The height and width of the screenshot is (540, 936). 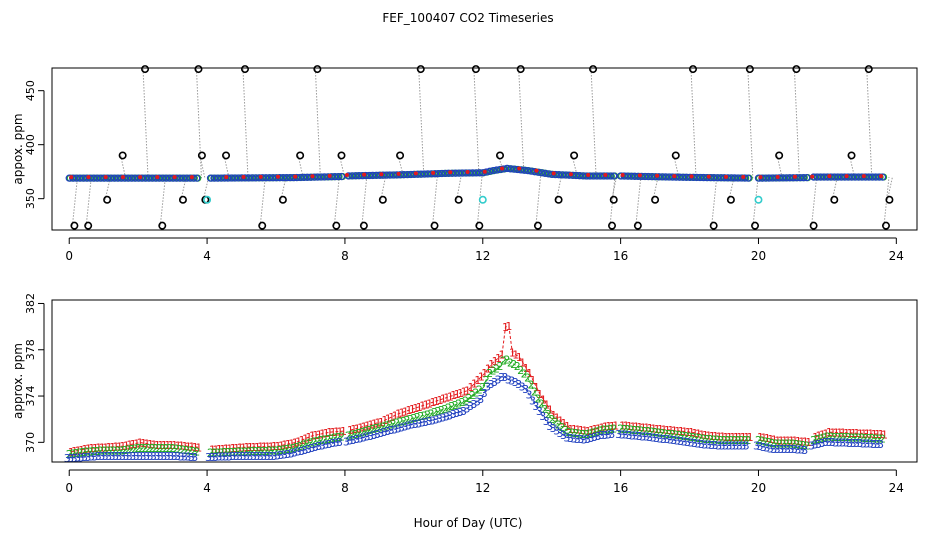 I want to click on top-x-tick-label: 8, so click(x=345, y=256).